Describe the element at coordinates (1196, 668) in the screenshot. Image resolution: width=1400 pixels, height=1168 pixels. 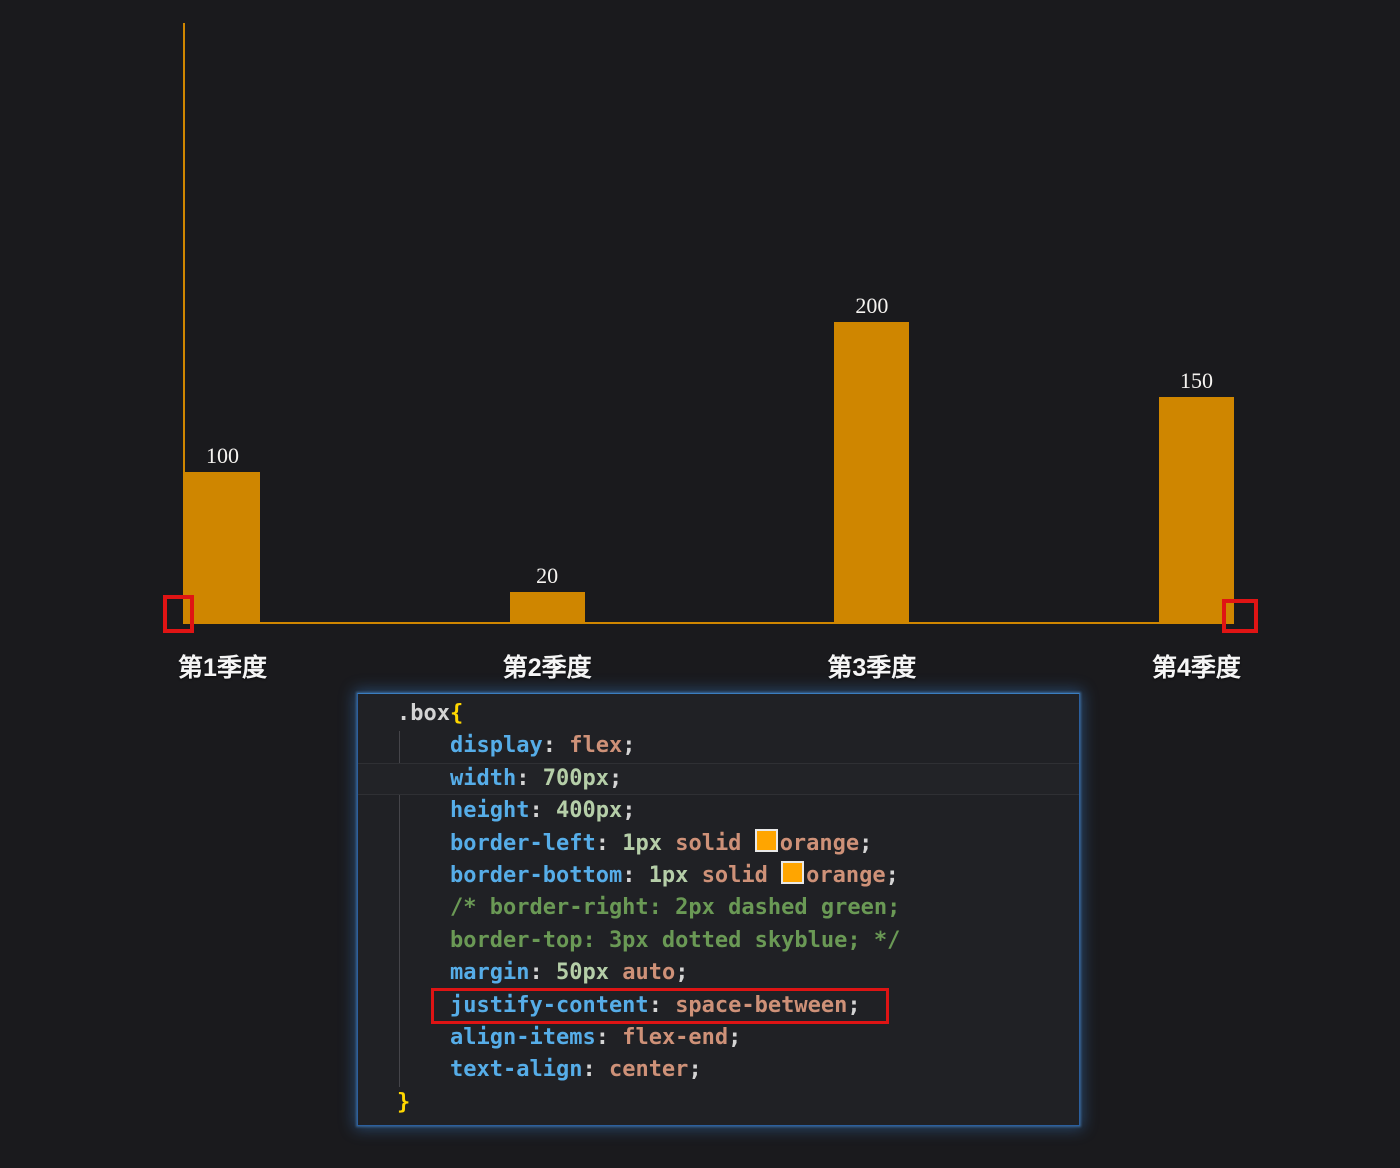
I see `bar-label: 第4季度` at that location.